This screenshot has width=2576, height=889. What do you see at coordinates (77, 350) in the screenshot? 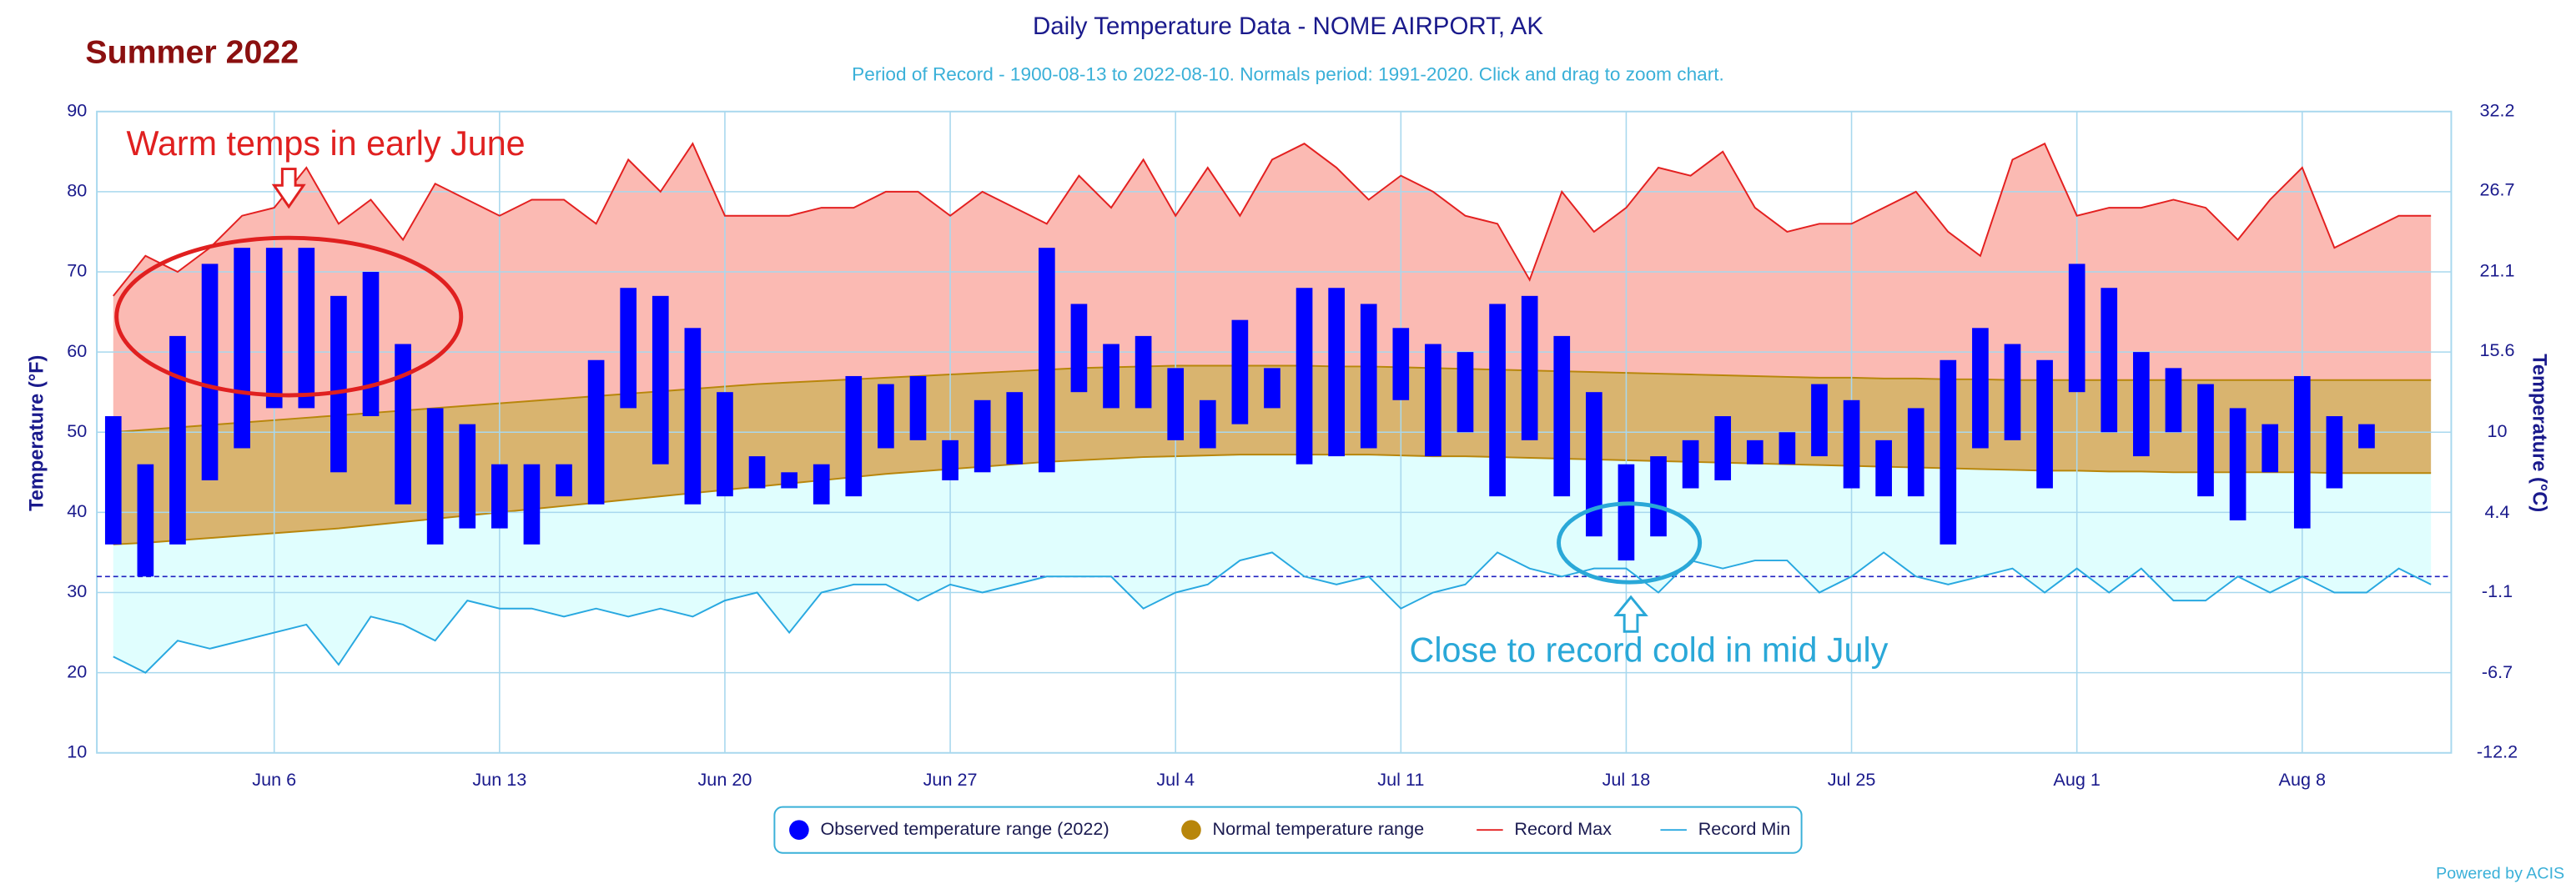
I see `y-tick-label: 60` at bounding box center [77, 350].